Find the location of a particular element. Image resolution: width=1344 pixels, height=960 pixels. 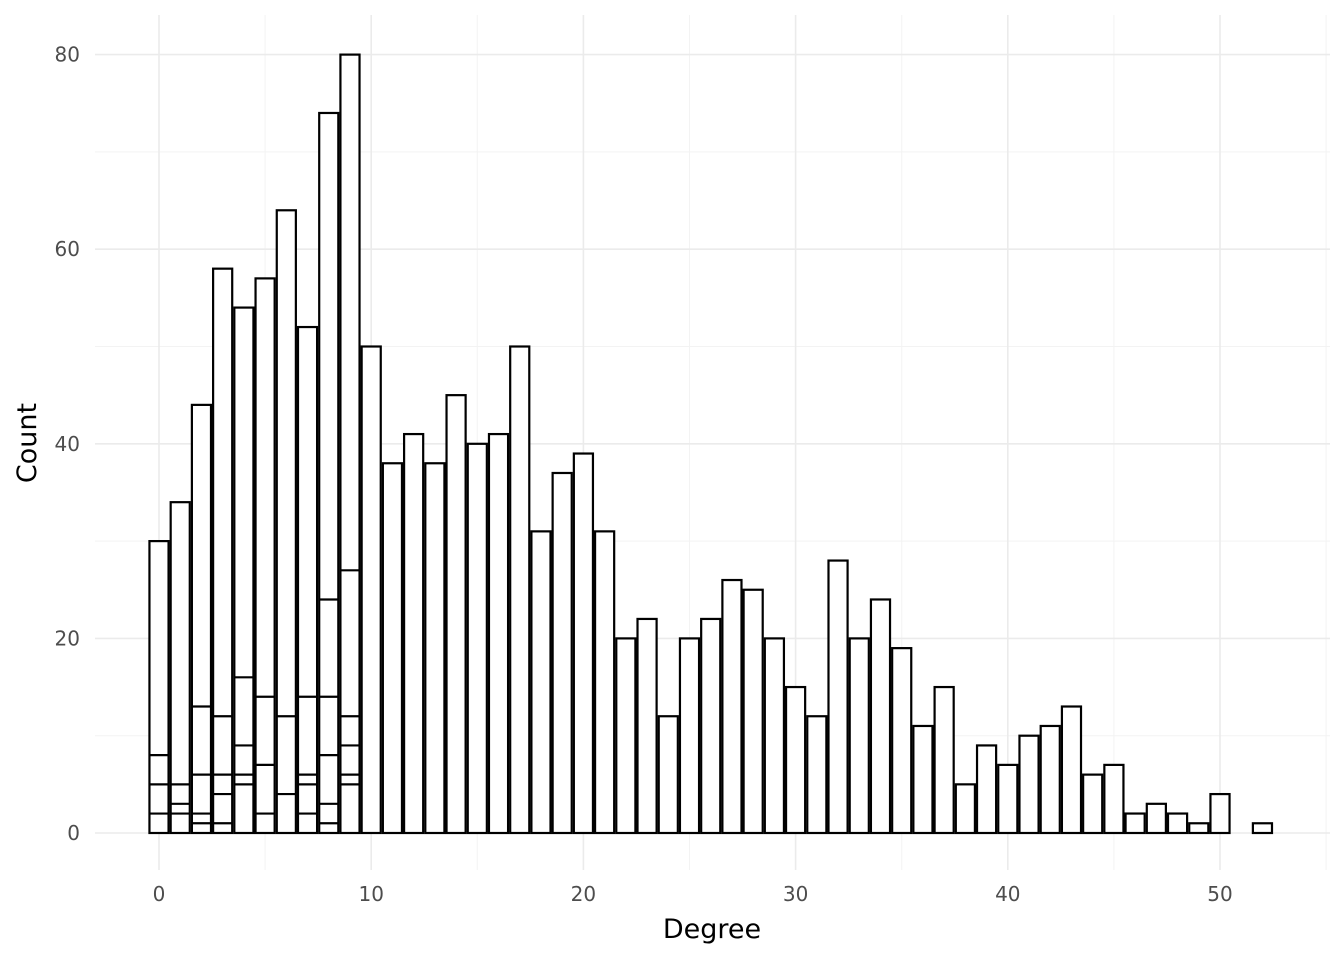

y-tick-label: 20 is located at coordinates (67, 638).